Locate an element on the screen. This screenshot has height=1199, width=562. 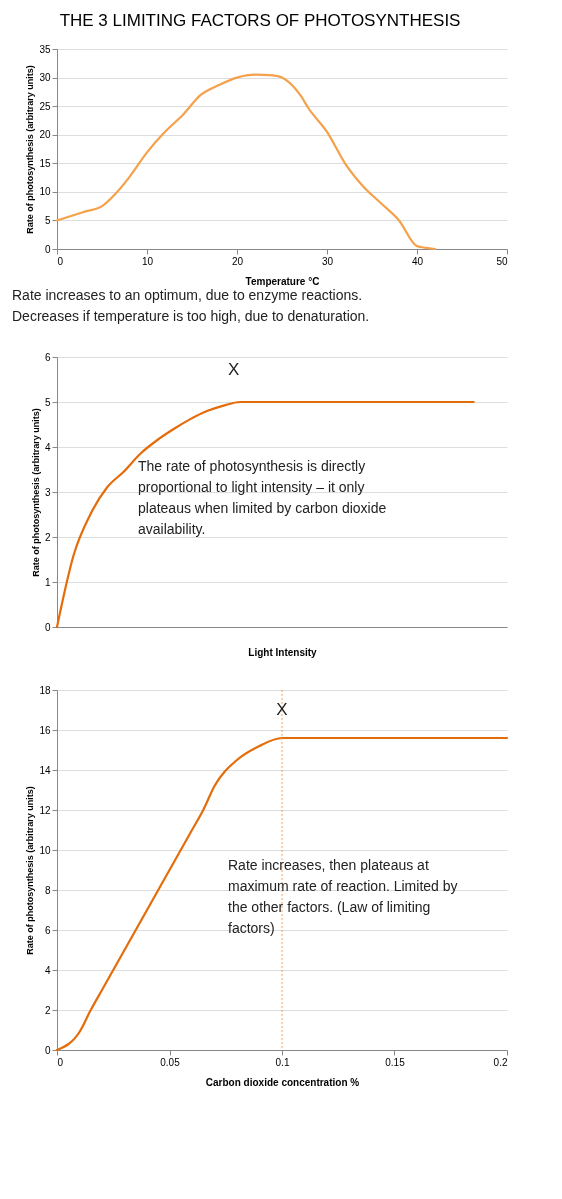
annotation: Rate increases, then plateaus at maximum rate of reaction. Limited by the other factors. (Law of limiting factors) is located at coordinates (343, 897).